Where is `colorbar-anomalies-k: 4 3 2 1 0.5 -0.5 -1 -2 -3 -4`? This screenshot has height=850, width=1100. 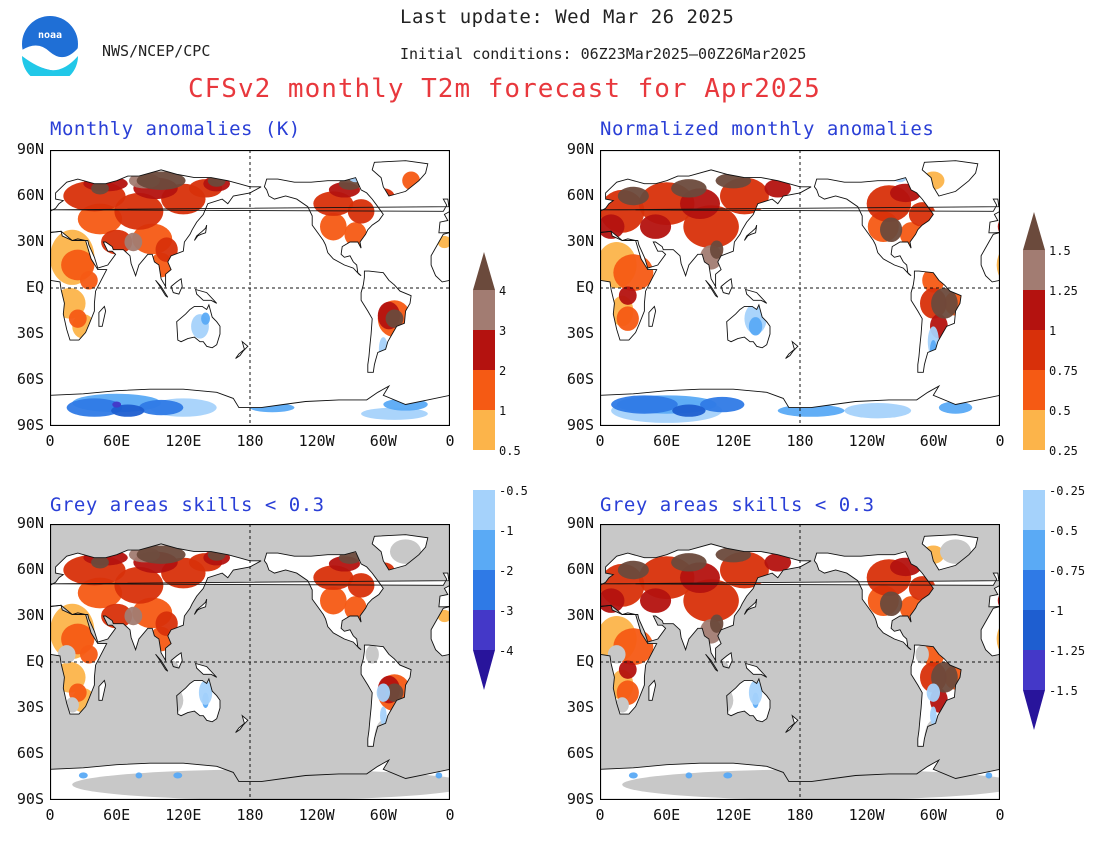 colorbar-anomalies-k: 4 3 2 1 0.5 -0.5 -1 -2 -3 -4 is located at coordinates (500, 471).